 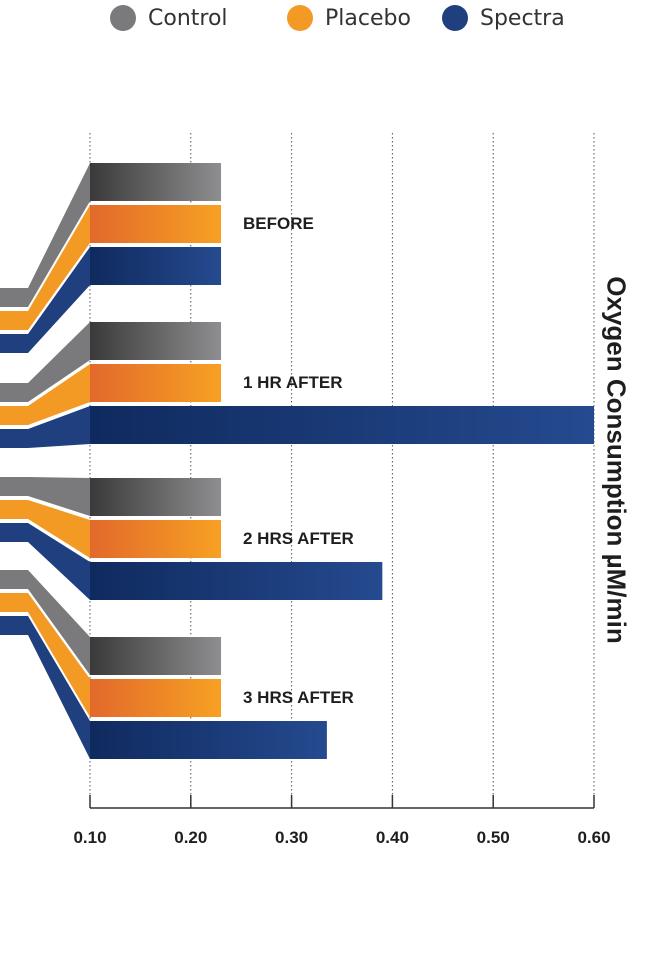 I want to click on placebo-swatch-icon, so click(x=300, y=18).